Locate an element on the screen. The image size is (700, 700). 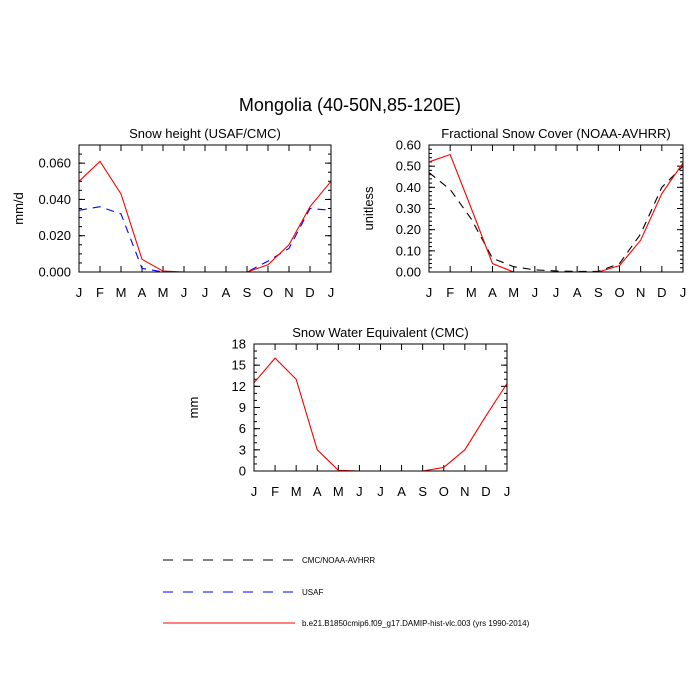
legend-label: CMC/NOAA-AVHRR is located at coordinates (338, 560).